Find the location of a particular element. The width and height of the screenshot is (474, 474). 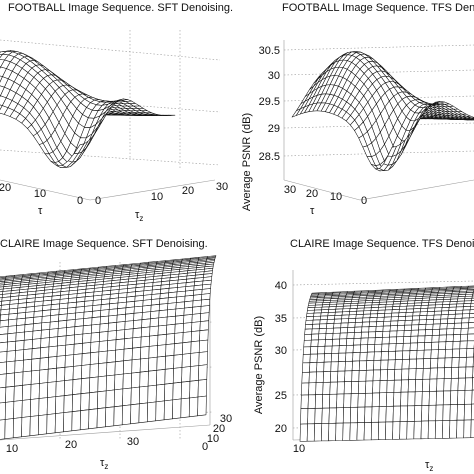

y-axis-label-claire-sft: τz is located at coordinates (104, 464).